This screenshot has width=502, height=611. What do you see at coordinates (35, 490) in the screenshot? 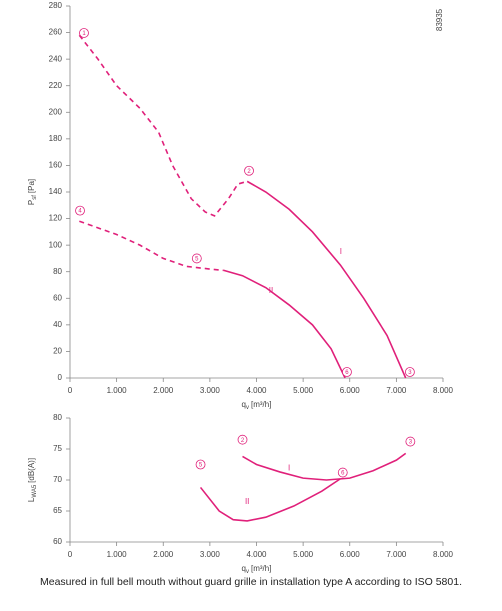
I see `y_label-sub: WA5` at bounding box center [35, 490].